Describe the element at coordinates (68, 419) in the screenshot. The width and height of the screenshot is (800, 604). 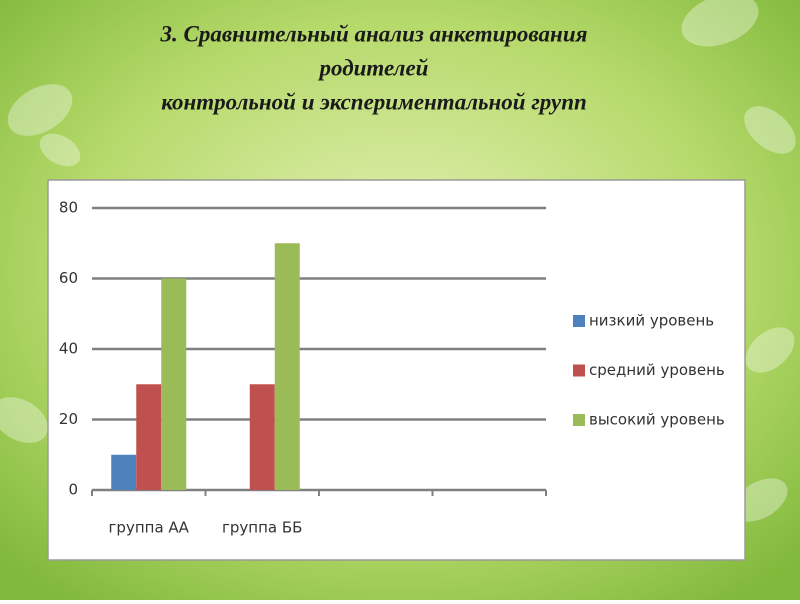
I see `y-tick-label: 20` at that location.